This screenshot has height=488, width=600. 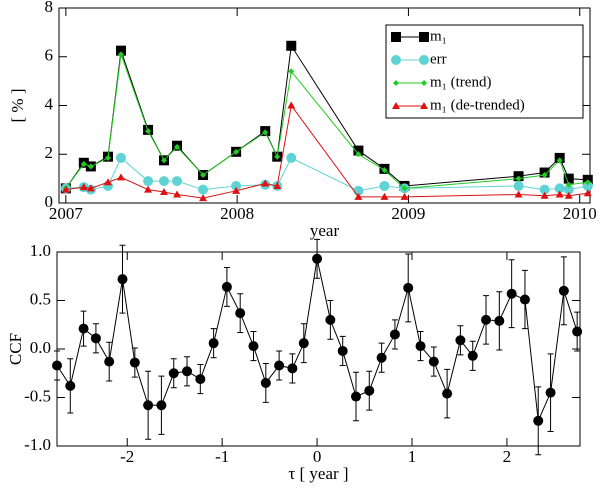 I want to click on y-tick-label: 0.0, so click(x=40, y=347).